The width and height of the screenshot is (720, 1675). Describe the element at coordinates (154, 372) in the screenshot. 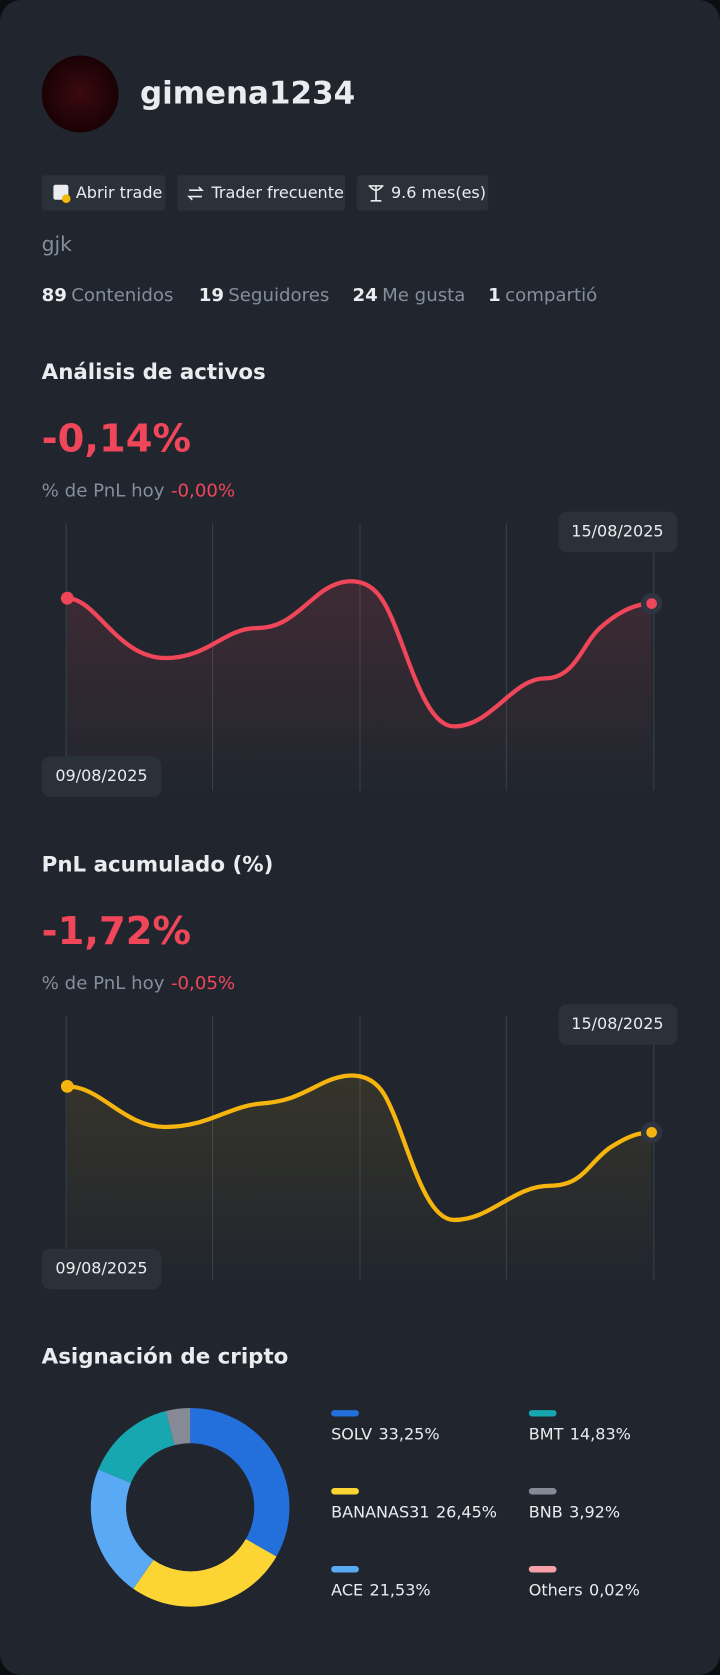

I see `section-title: Análisis de activos` at that location.